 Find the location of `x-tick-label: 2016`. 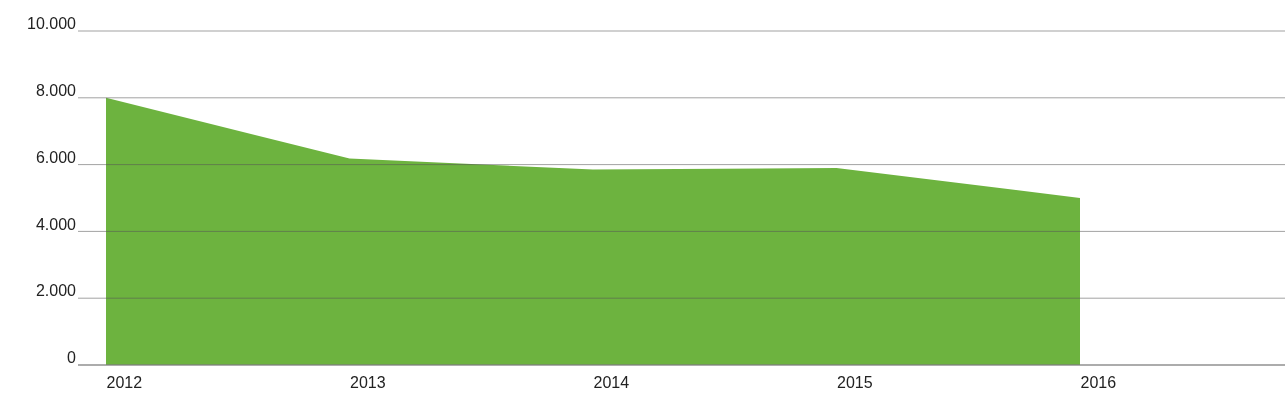

x-tick-label: 2016 is located at coordinates (1098, 383).